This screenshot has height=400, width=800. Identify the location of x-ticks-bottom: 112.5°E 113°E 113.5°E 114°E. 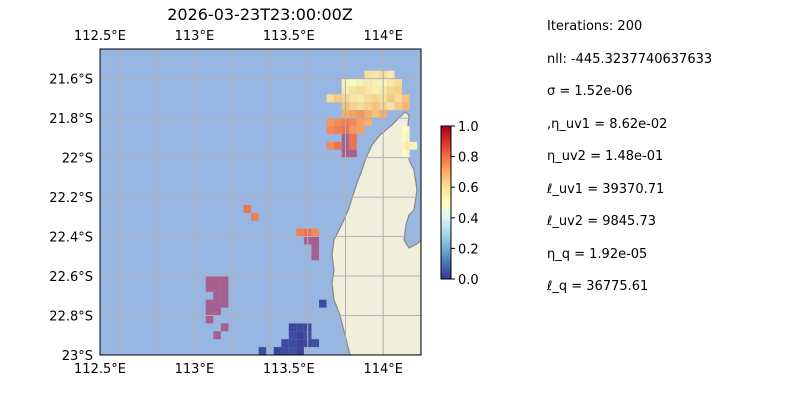
(238, 369).